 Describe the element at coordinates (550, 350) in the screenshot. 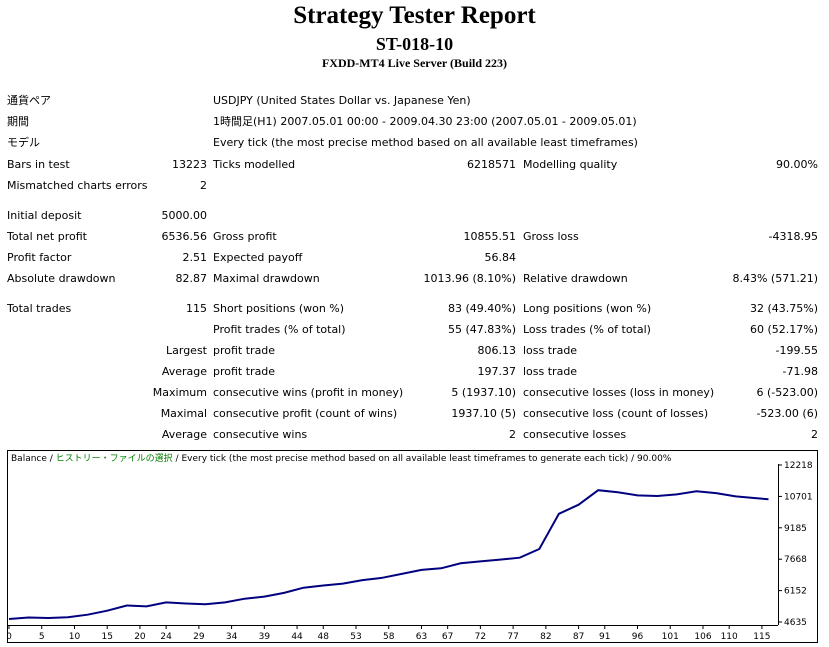

I see `largest-loss-label: loss trade` at that location.